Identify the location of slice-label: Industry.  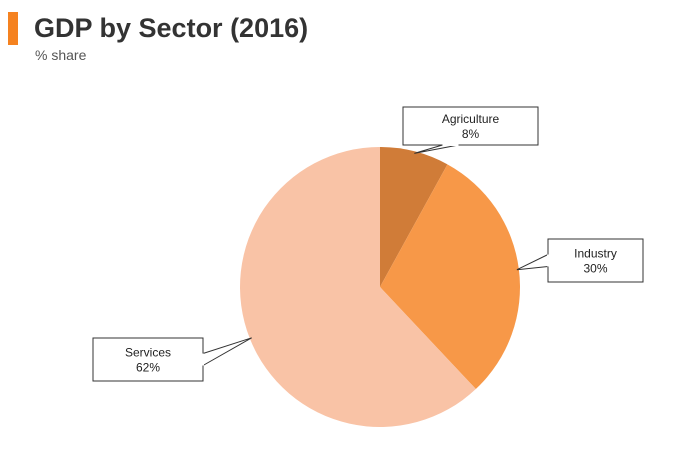
(595, 254).